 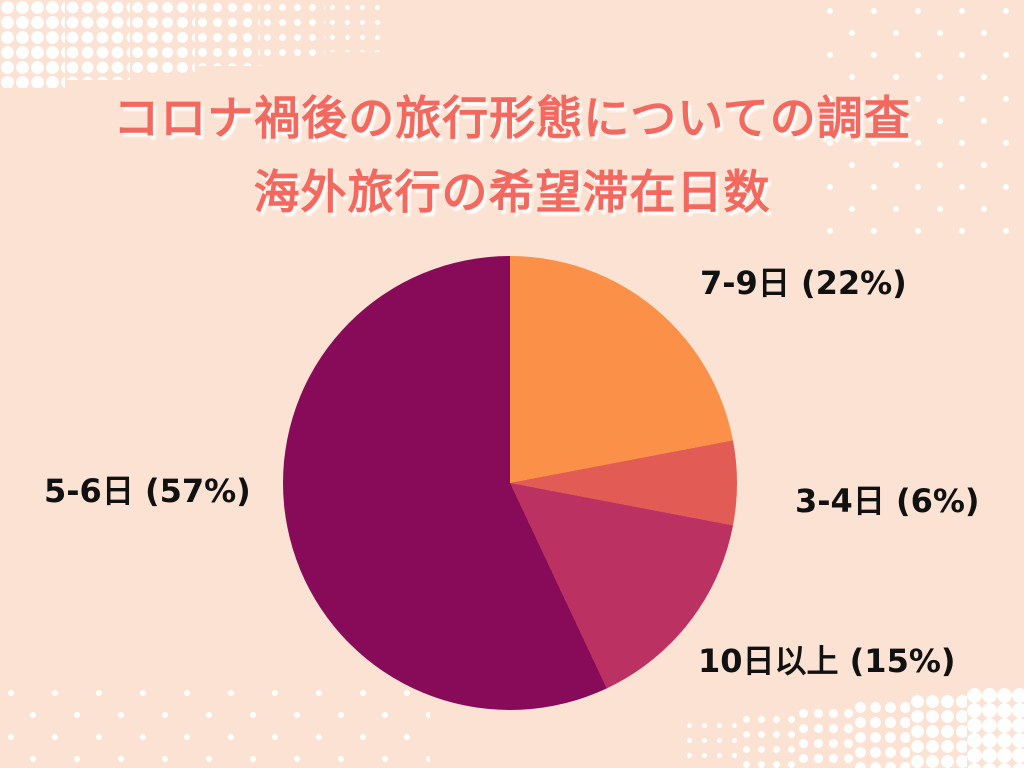 I want to click on halftone-dots-bottom-right, so click(x=853, y=727).